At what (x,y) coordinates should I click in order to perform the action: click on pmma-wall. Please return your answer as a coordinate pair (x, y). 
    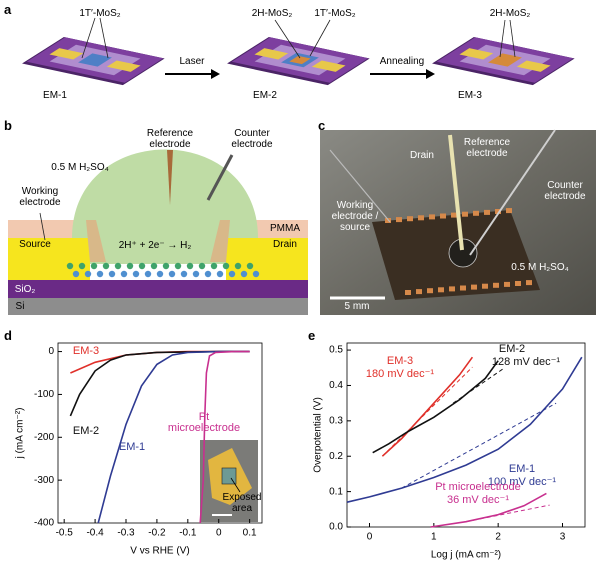
    Looking at the image, I should click on (220, 241).